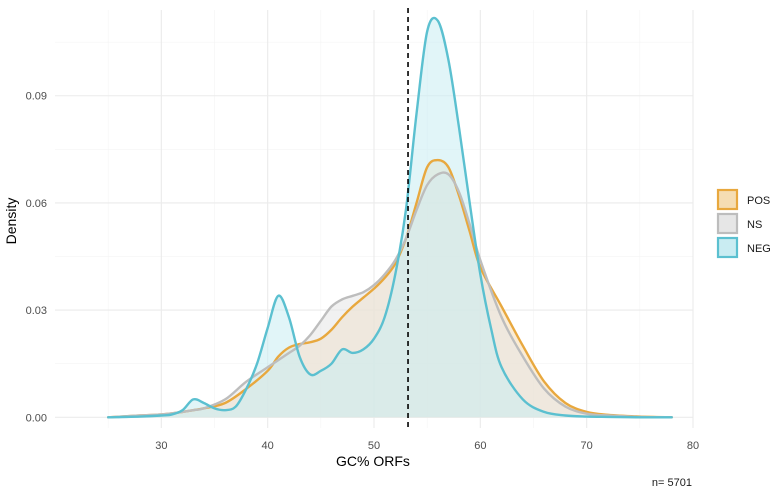  I want to click on legend-label-ns: NS, so click(754, 225).